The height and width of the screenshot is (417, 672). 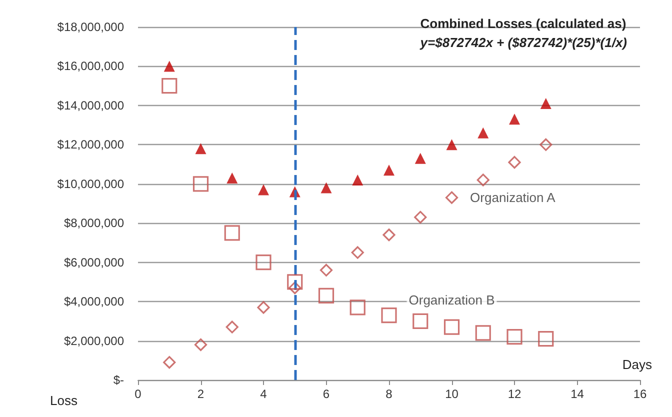 I want to click on x-tick-label: 8, so click(x=389, y=394).